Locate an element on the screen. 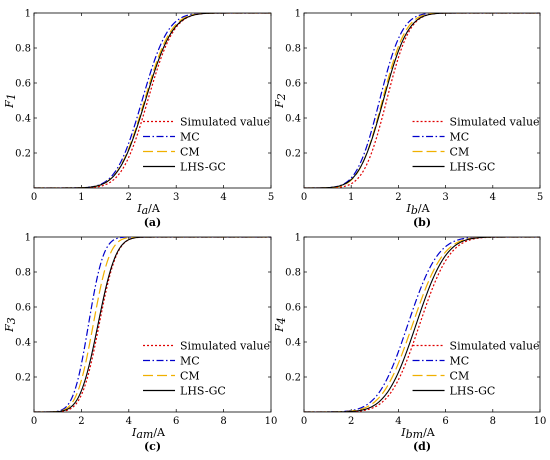  panel-label: (b) is located at coordinates (422, 222).